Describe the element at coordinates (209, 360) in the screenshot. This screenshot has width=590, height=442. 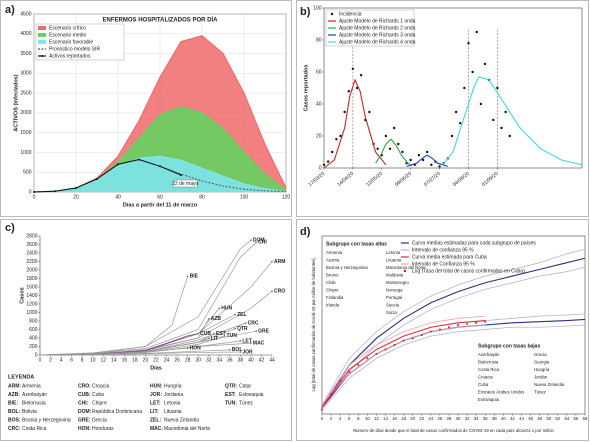
I see `x-tick-label: 32` at that location.